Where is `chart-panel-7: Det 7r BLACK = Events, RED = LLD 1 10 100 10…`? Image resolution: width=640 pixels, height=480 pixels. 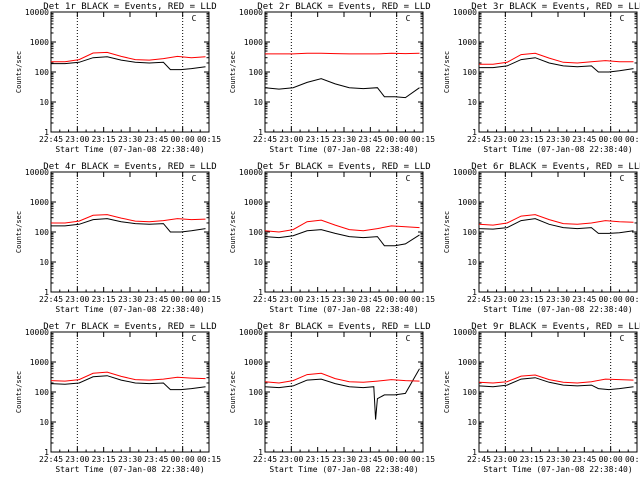
chart-panel-7: Det 7r BLACK = Events, RED = LLD 1 10 100 10… is located at coordinates (118, 398).